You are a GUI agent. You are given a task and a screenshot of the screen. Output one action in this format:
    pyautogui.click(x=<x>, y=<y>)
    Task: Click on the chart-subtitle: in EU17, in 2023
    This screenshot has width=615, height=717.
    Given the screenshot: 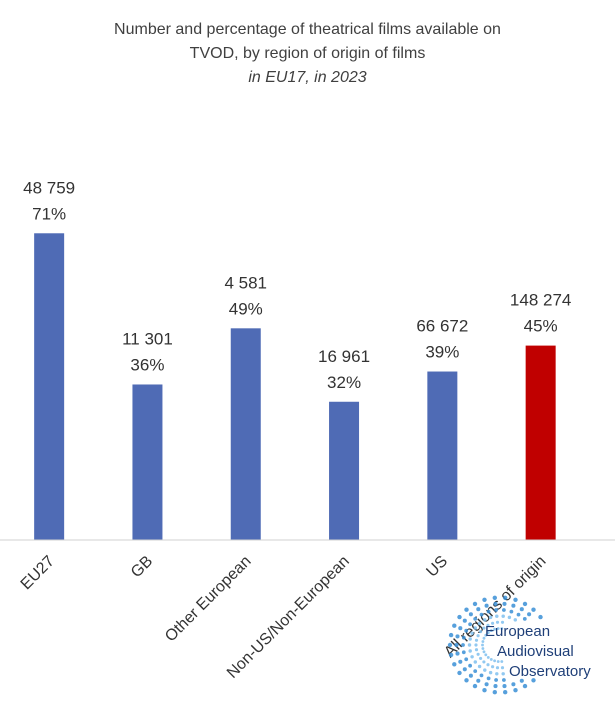 What is the action you would take?
    pyautogui.click(x=307, y=77)
    